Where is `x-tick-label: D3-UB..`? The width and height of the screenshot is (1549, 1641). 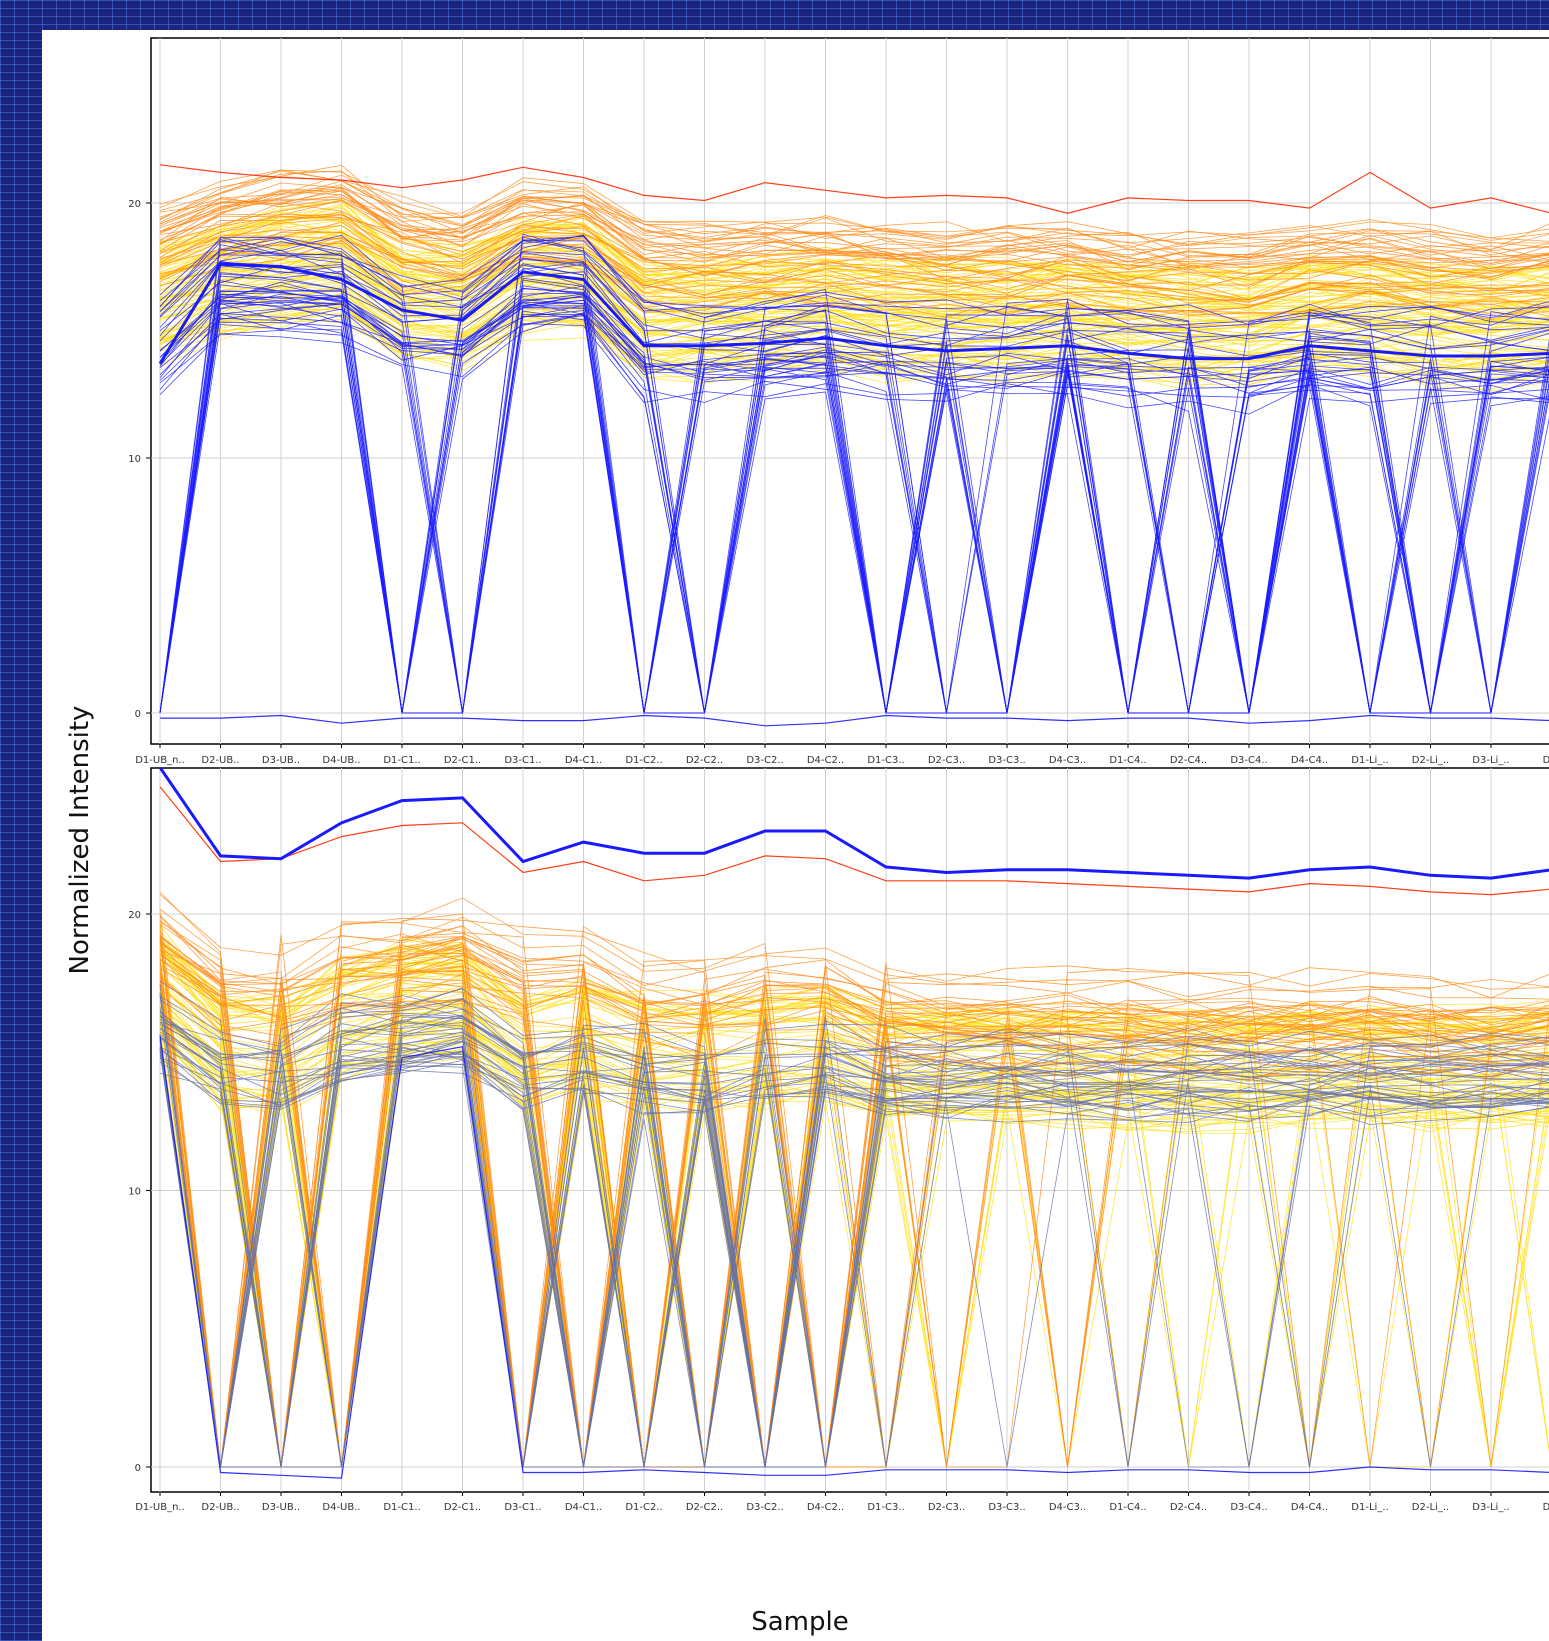 x-tick-label: D3-UB.. is located at coordinates (281, 1507).